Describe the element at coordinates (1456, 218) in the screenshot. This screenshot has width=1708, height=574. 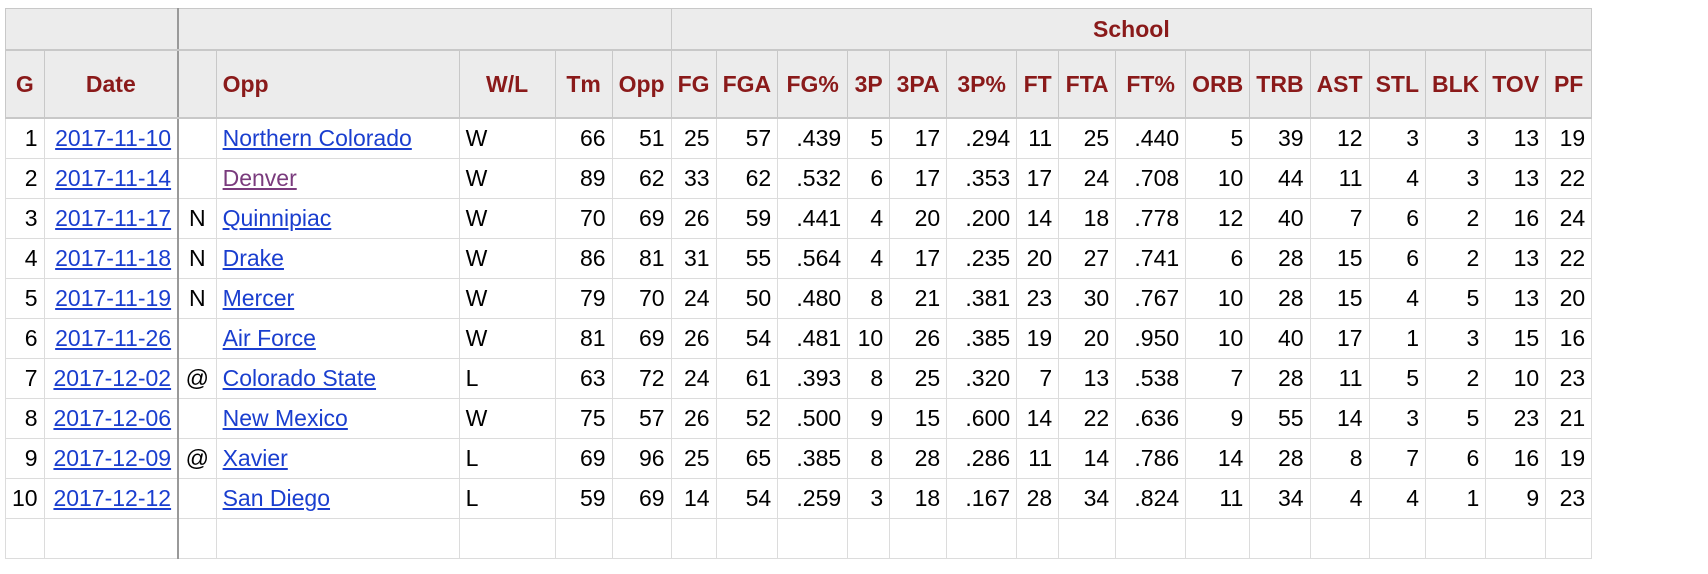
I see `cell-blk: 2` at that location.